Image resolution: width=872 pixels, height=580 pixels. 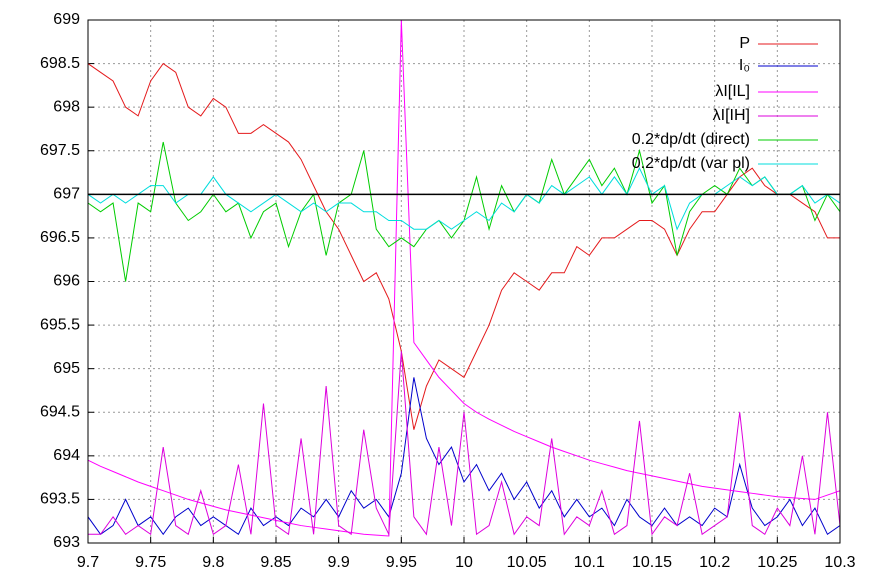 What do you see at coordinates (66, 368) in the screenshot?
I see `y-tick-label: 695` at bounding box center [66, 368].